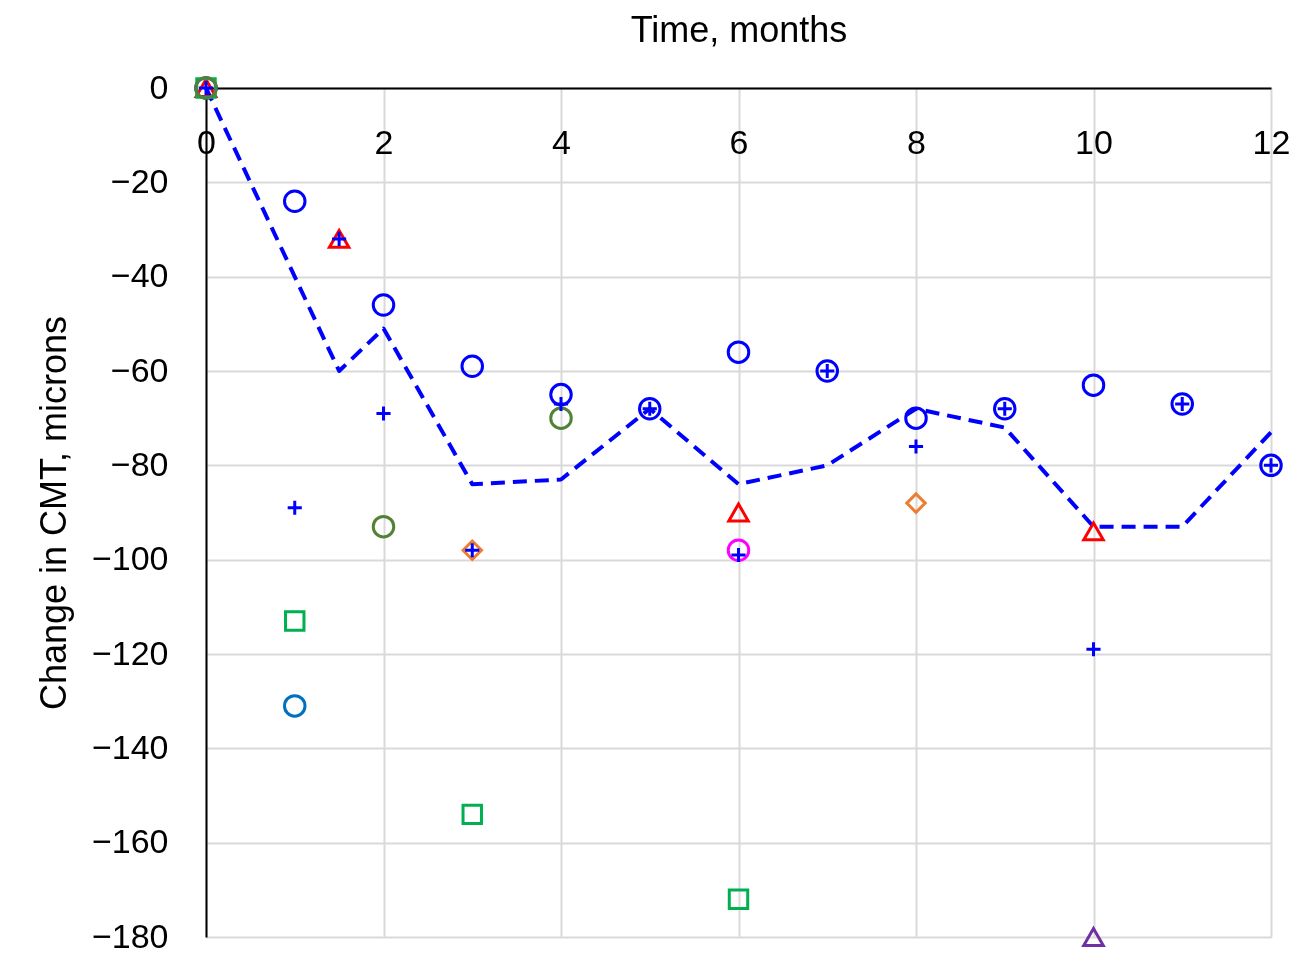 The width and height of the screenshot is (1297, 956). I want to click on y-axis-title: Change in CMT, microns, so click(53, 513).